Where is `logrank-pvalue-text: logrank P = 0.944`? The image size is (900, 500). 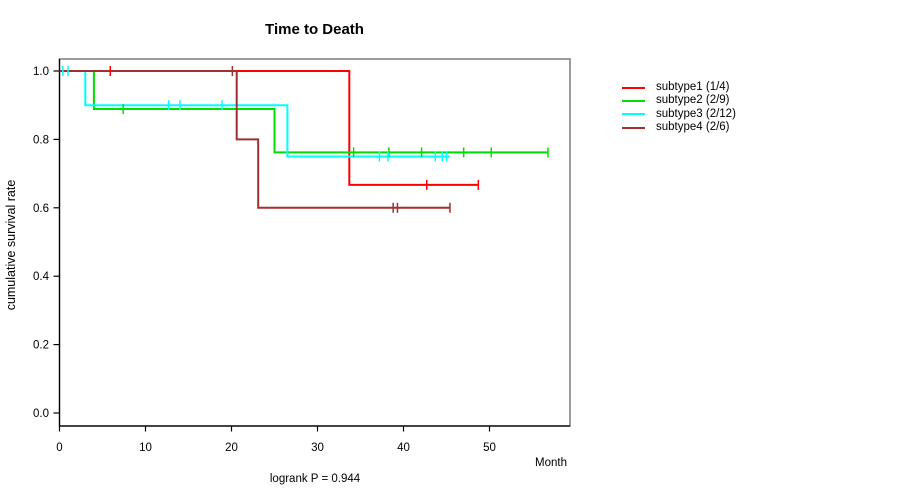
logrank-pvalue-text: logrank P = 0.944 is located at coordinates (315, 479).